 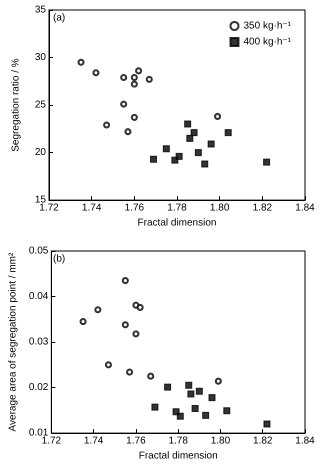 What do you see at coordinates (38, 296) in the screenshot?
I see `y-tick-label: 0.04` at bounding box center [38, 296].